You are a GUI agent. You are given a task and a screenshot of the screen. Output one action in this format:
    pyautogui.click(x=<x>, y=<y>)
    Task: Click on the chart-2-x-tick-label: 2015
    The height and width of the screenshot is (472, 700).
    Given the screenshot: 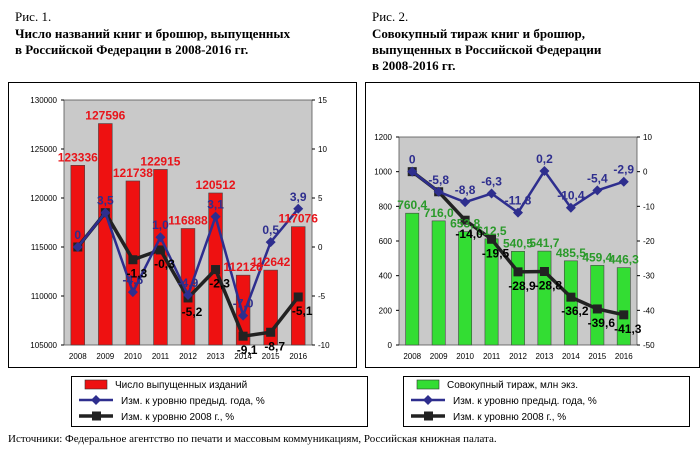 What is the action you would take?
    pyautogui.click(x=597, y=356)
    